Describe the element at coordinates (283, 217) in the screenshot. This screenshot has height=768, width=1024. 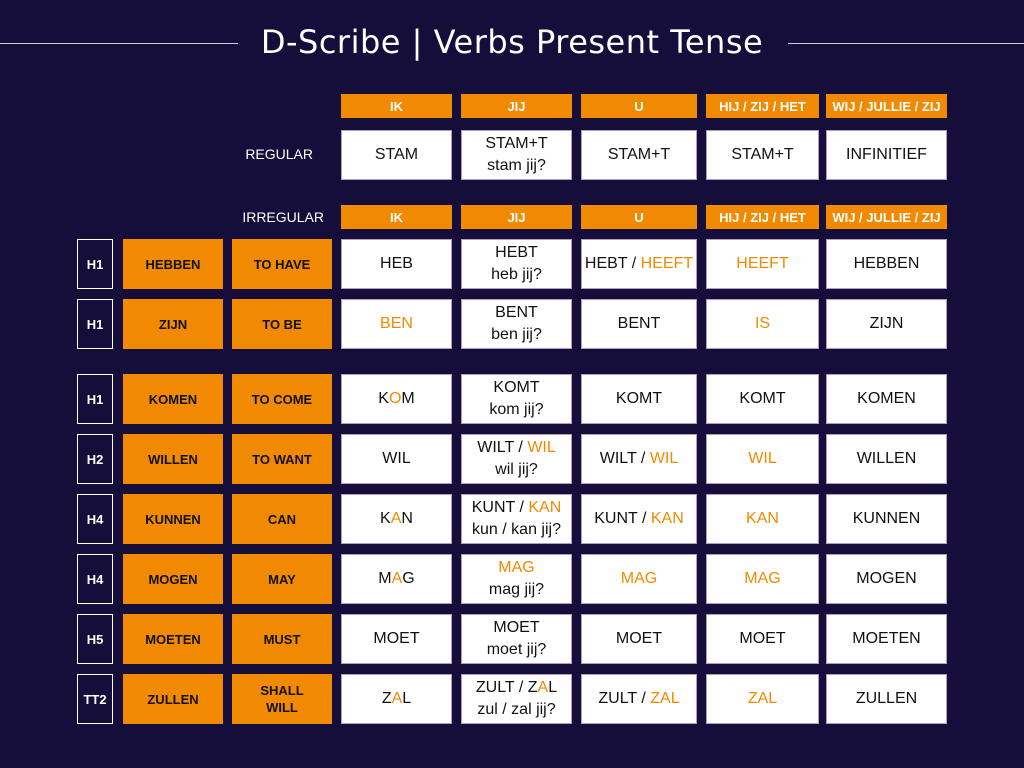
I see `irregular-label: IRREGULAR` at that location.